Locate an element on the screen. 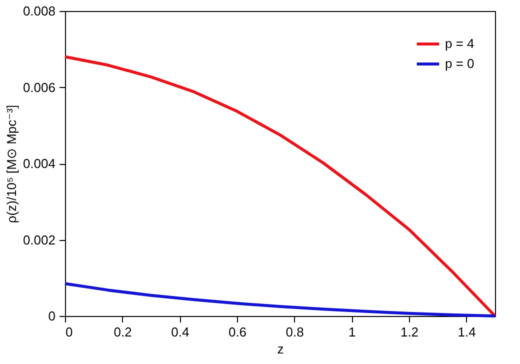 The height and width of the screenshot is (364, 520). x-tick-label: 1.4 is located at coordinates (467, 332).